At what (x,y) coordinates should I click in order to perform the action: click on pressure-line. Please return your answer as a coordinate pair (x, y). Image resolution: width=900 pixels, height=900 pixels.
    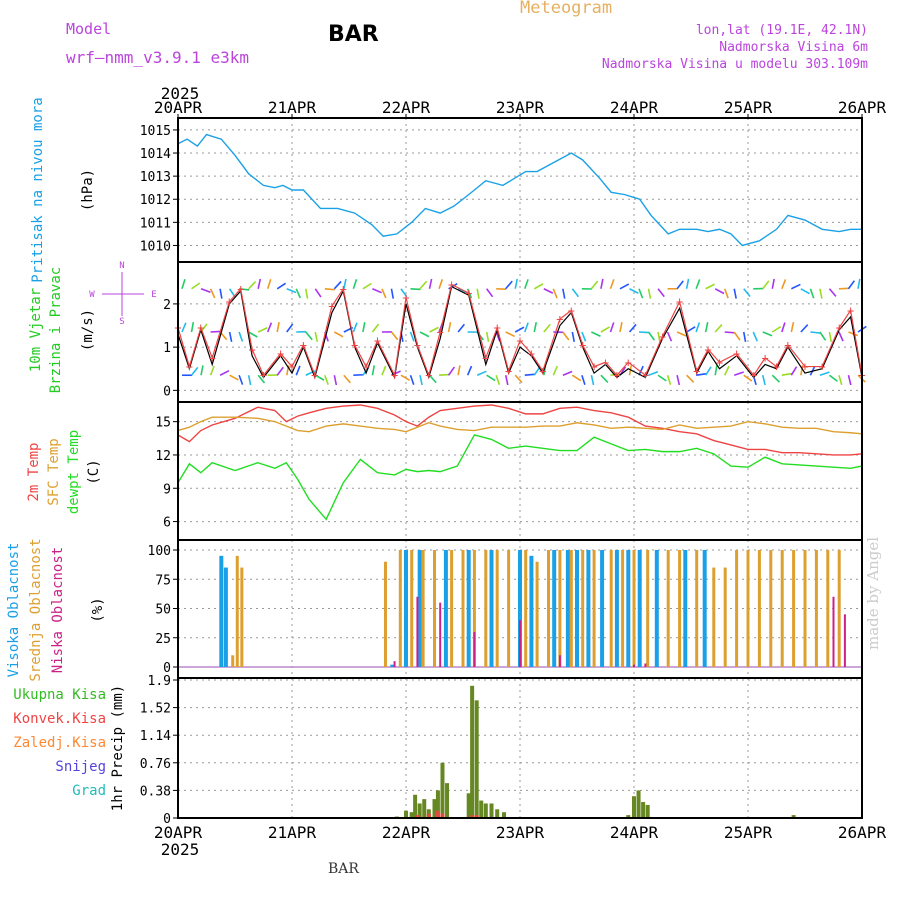
    Looking at the image, I should click on (519, 190).